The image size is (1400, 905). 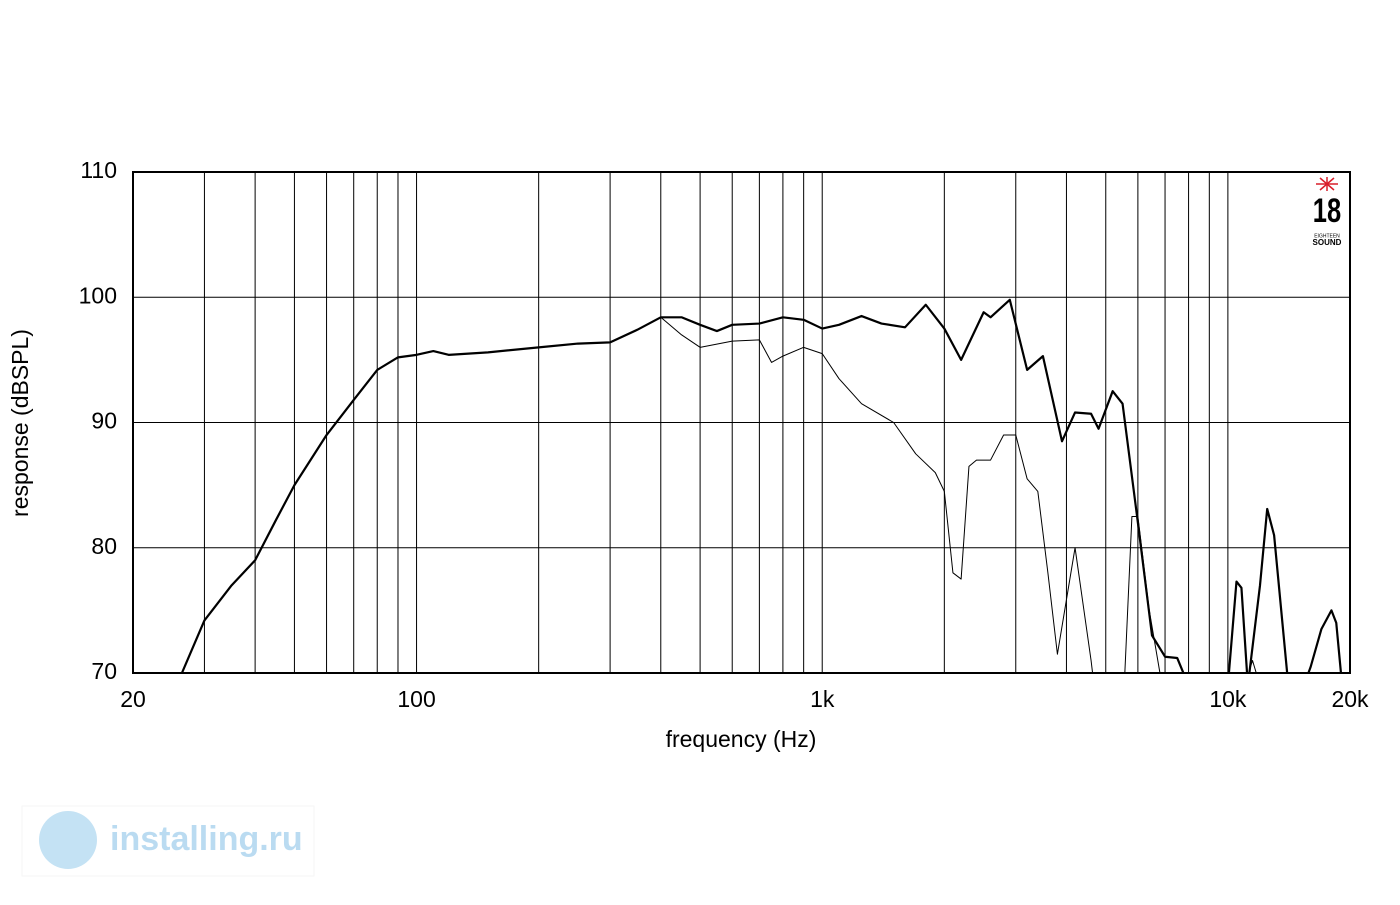 What do you see at coordinates (822, 699) in the screenshot?
I see `x-tick-label: 1k` at bounding box center [822, 699].